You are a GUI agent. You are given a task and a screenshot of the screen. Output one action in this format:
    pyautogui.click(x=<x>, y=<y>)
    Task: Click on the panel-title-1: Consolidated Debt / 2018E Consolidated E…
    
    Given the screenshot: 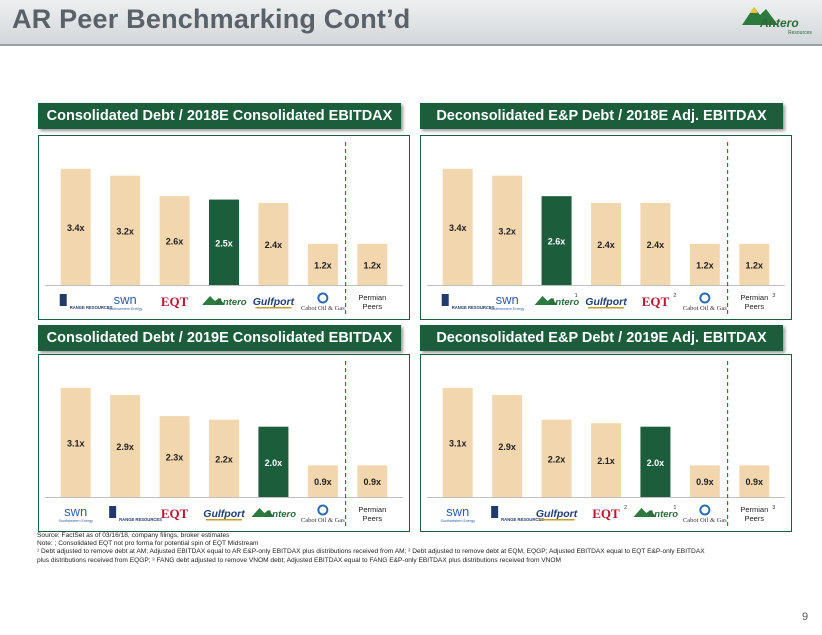 What is the action you would take?
    pyautogui.click(x=219, y=116)
    